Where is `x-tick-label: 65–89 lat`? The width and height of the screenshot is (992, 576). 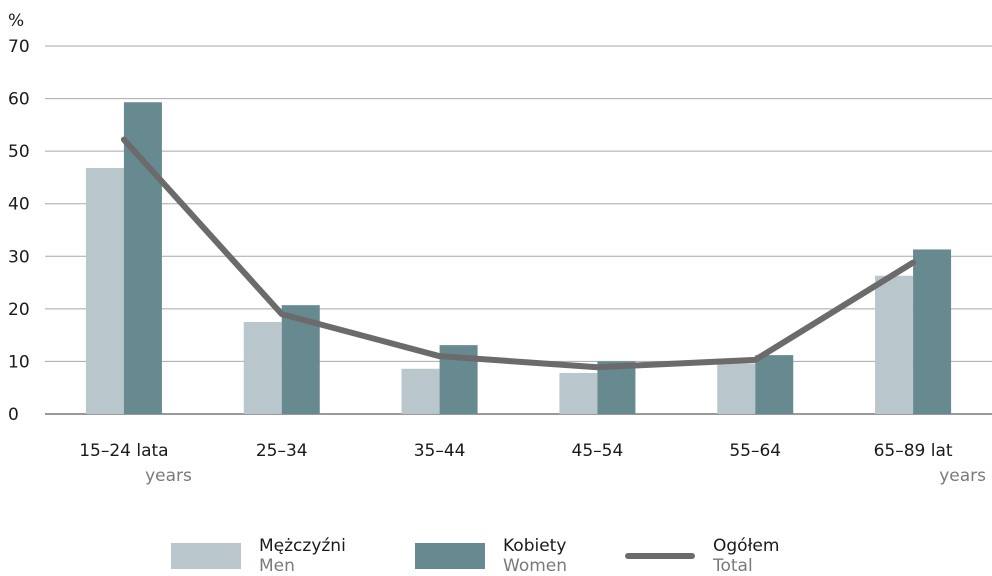 x-tick-label: 65–89 lat is located at coordinates (913, 451).